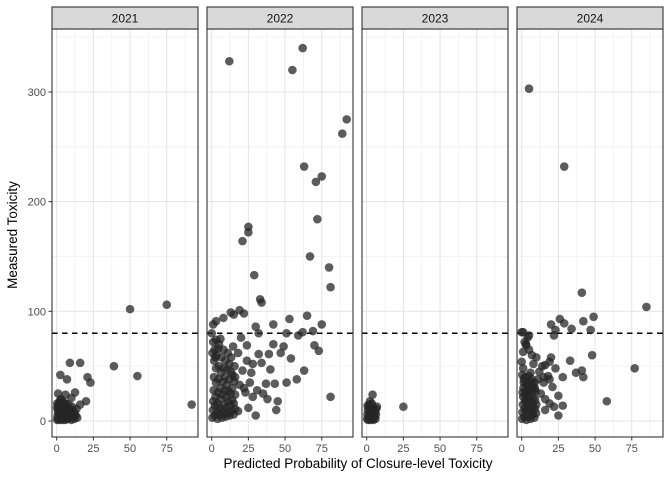 The height and width of the screenshot is (480, 672). What do you see at coordinates (37, 203) in the screenshot?
I see `y-tick-label: 200` at bounding box center [37, 203].